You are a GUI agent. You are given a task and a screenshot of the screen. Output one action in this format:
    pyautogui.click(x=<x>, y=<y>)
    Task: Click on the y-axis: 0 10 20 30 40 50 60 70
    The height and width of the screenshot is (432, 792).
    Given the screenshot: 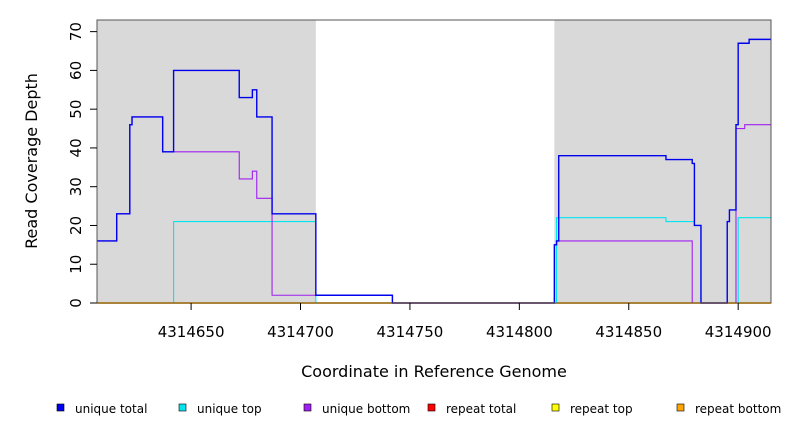 What is the action you would take?
    pyautogui.click(x=82, y=165)
    